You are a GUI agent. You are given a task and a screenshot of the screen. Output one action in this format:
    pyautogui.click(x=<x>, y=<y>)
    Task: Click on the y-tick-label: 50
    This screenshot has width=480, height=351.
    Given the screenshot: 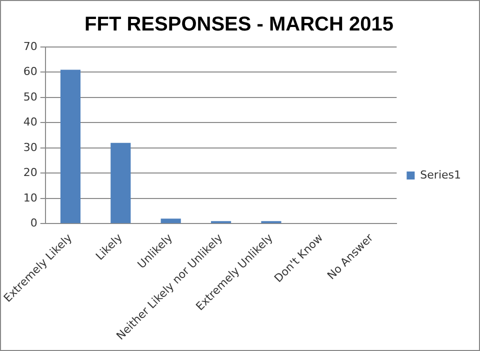 What is the action you would take?
    pyautogui.click(x=30, y=97)
    